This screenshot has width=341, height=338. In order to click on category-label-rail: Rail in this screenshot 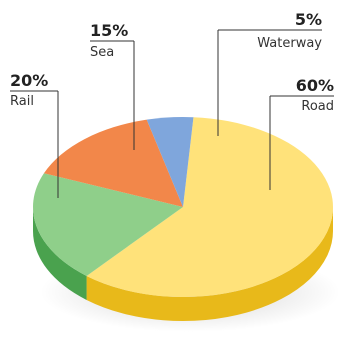, I will do `click(22, 101)`.